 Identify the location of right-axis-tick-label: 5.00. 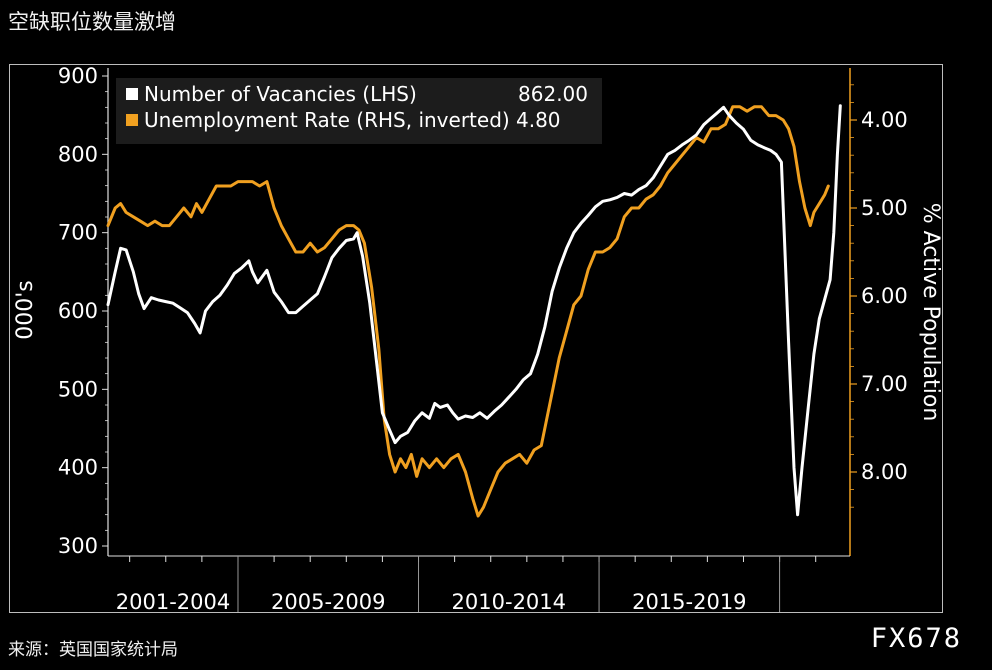
(884, 208).